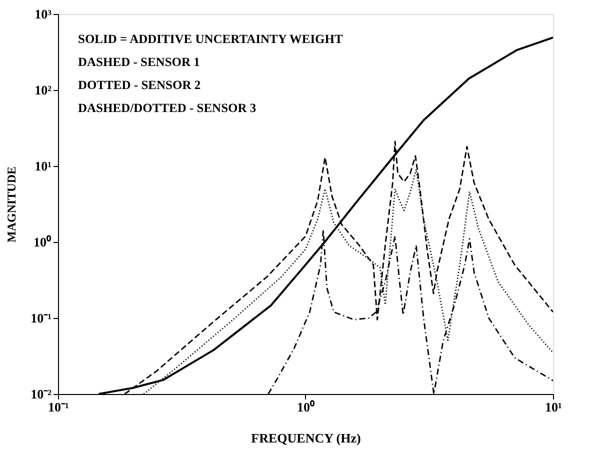 The width and height of the screenshot is (593, 474). What do you see at coordinates (43, 90) in the screenshot?
I see `y-tick-label: 10²` at bounding box center [43, 90].